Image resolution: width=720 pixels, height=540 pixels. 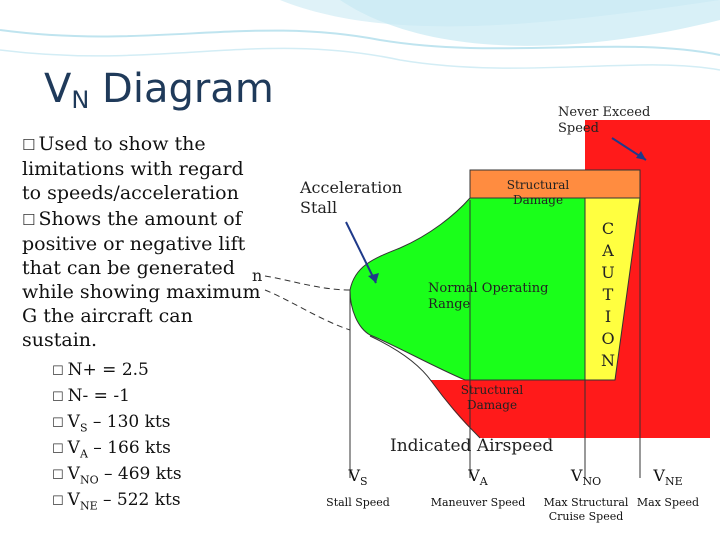 What do you see at coordinates (668, 502) in the screenshot?
I see `speed-desc-ne: Max Speed` at bounding box center [668, 502].